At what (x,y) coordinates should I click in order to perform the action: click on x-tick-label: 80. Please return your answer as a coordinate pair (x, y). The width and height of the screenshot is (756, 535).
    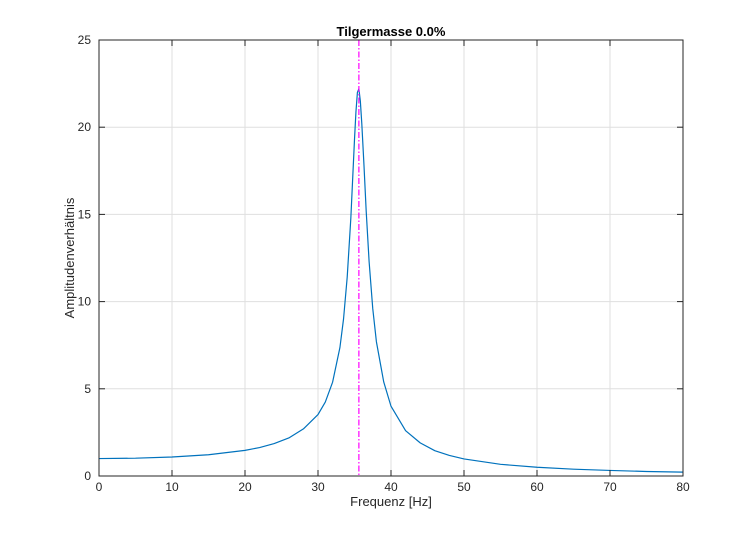
    Looking at the image, I should click on (683, 487).